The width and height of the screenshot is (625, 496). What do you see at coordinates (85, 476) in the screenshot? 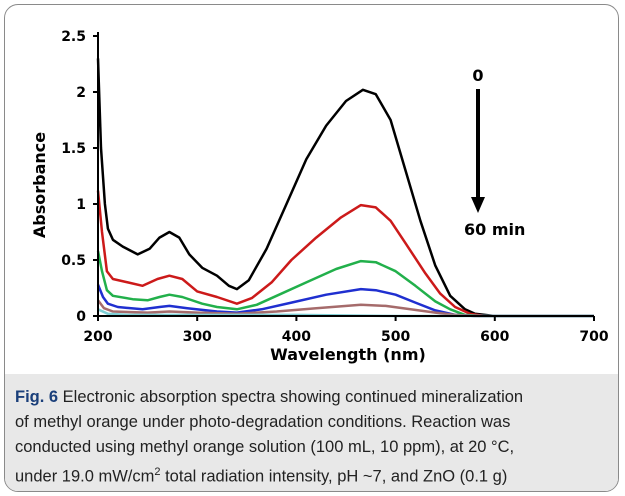
I see `caption-line-4a: under 19.0 mW/cm` at bounding box center [85, 476].